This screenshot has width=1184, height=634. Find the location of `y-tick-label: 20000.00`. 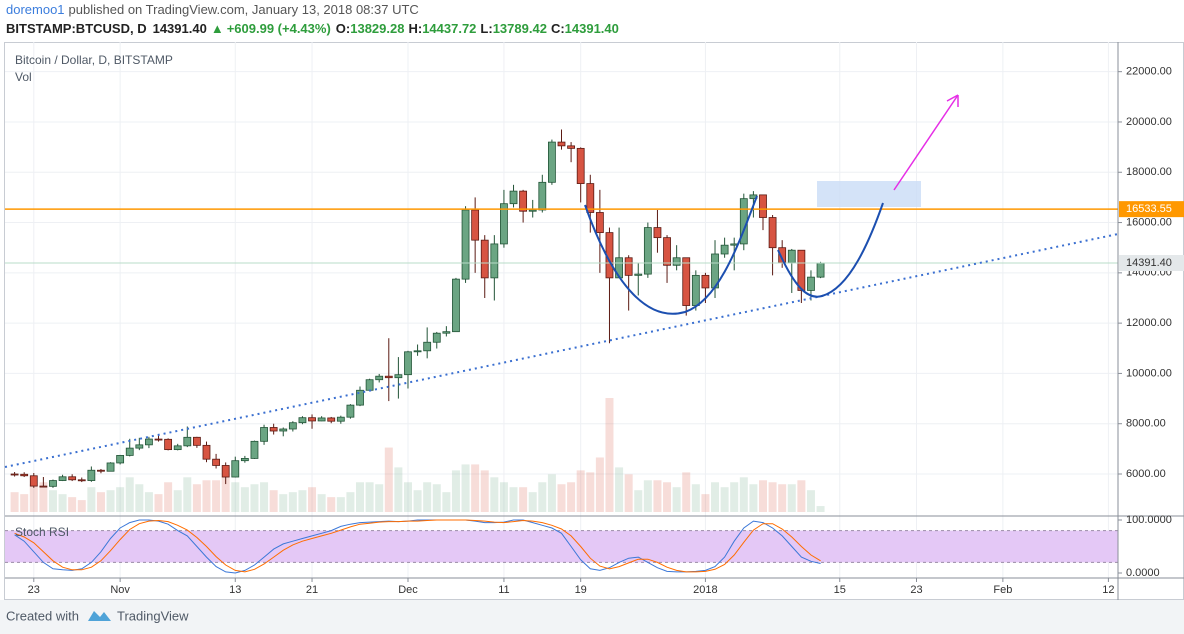

y-tick-label: 20000.00 is located at coordinates (1149, 122).